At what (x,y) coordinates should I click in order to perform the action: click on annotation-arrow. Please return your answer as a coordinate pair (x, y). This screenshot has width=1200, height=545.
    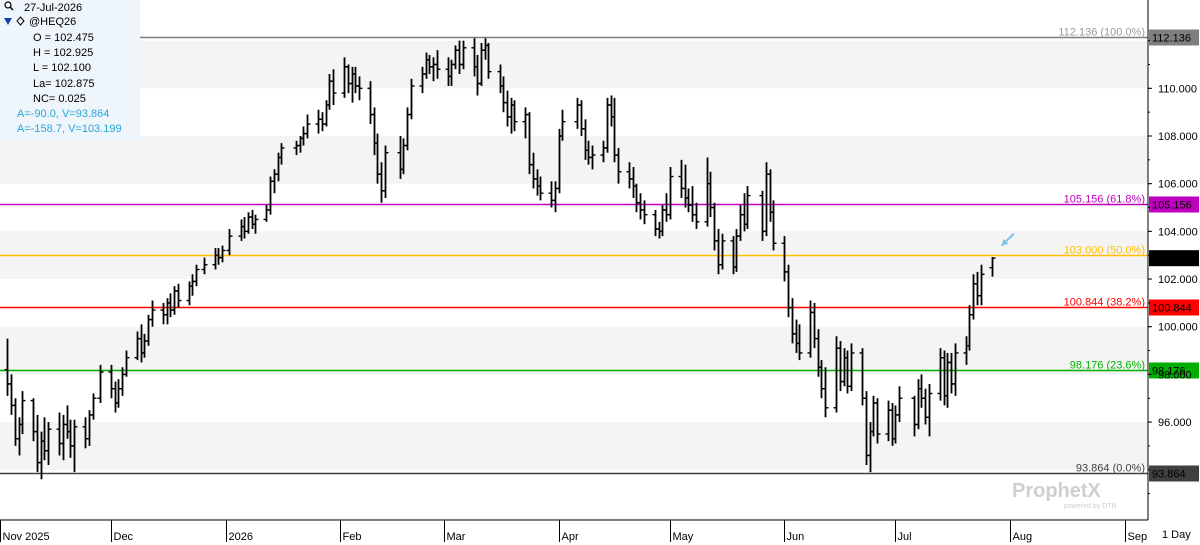
    Looking at the image, I should click on (1007, 240).